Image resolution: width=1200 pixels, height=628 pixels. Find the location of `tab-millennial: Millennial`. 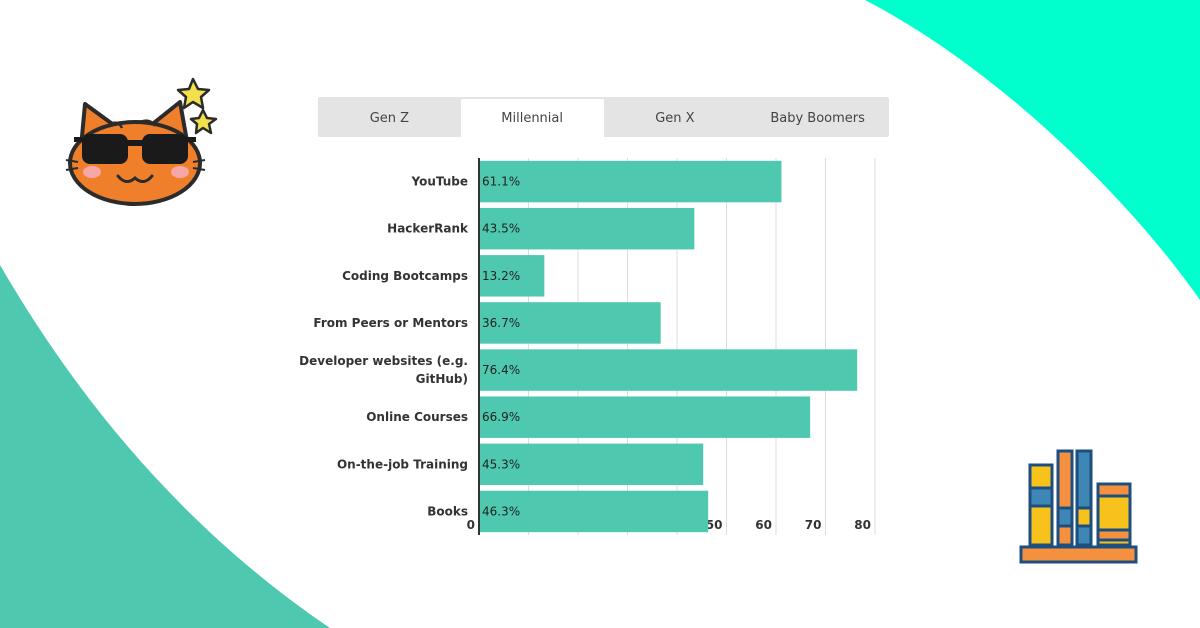

tab-millennial: Millennial is located at coordinates (532, 118).